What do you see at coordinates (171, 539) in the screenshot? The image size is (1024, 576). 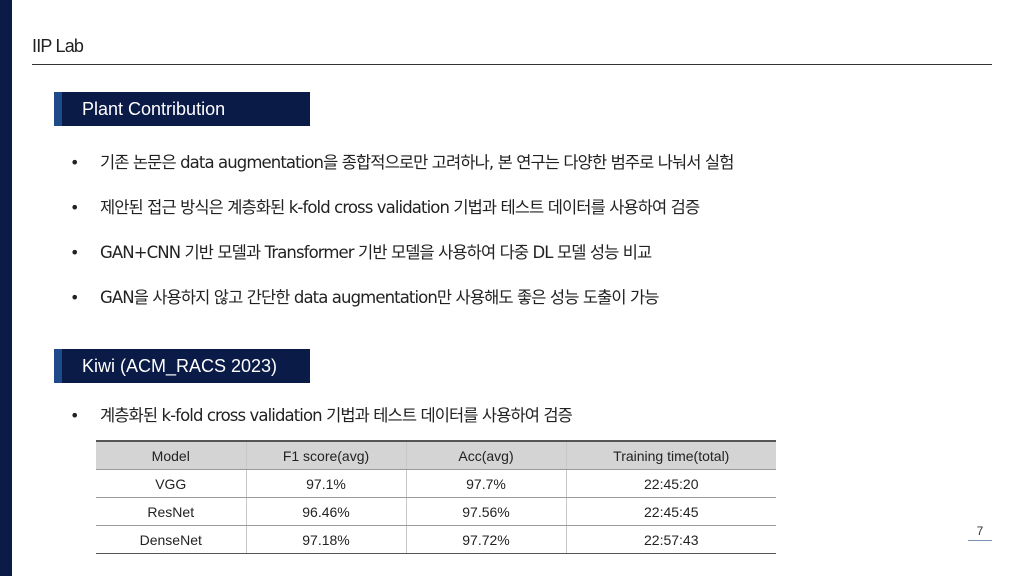 I see `table-cell: DenseNet` at bounding box center [171, 539].